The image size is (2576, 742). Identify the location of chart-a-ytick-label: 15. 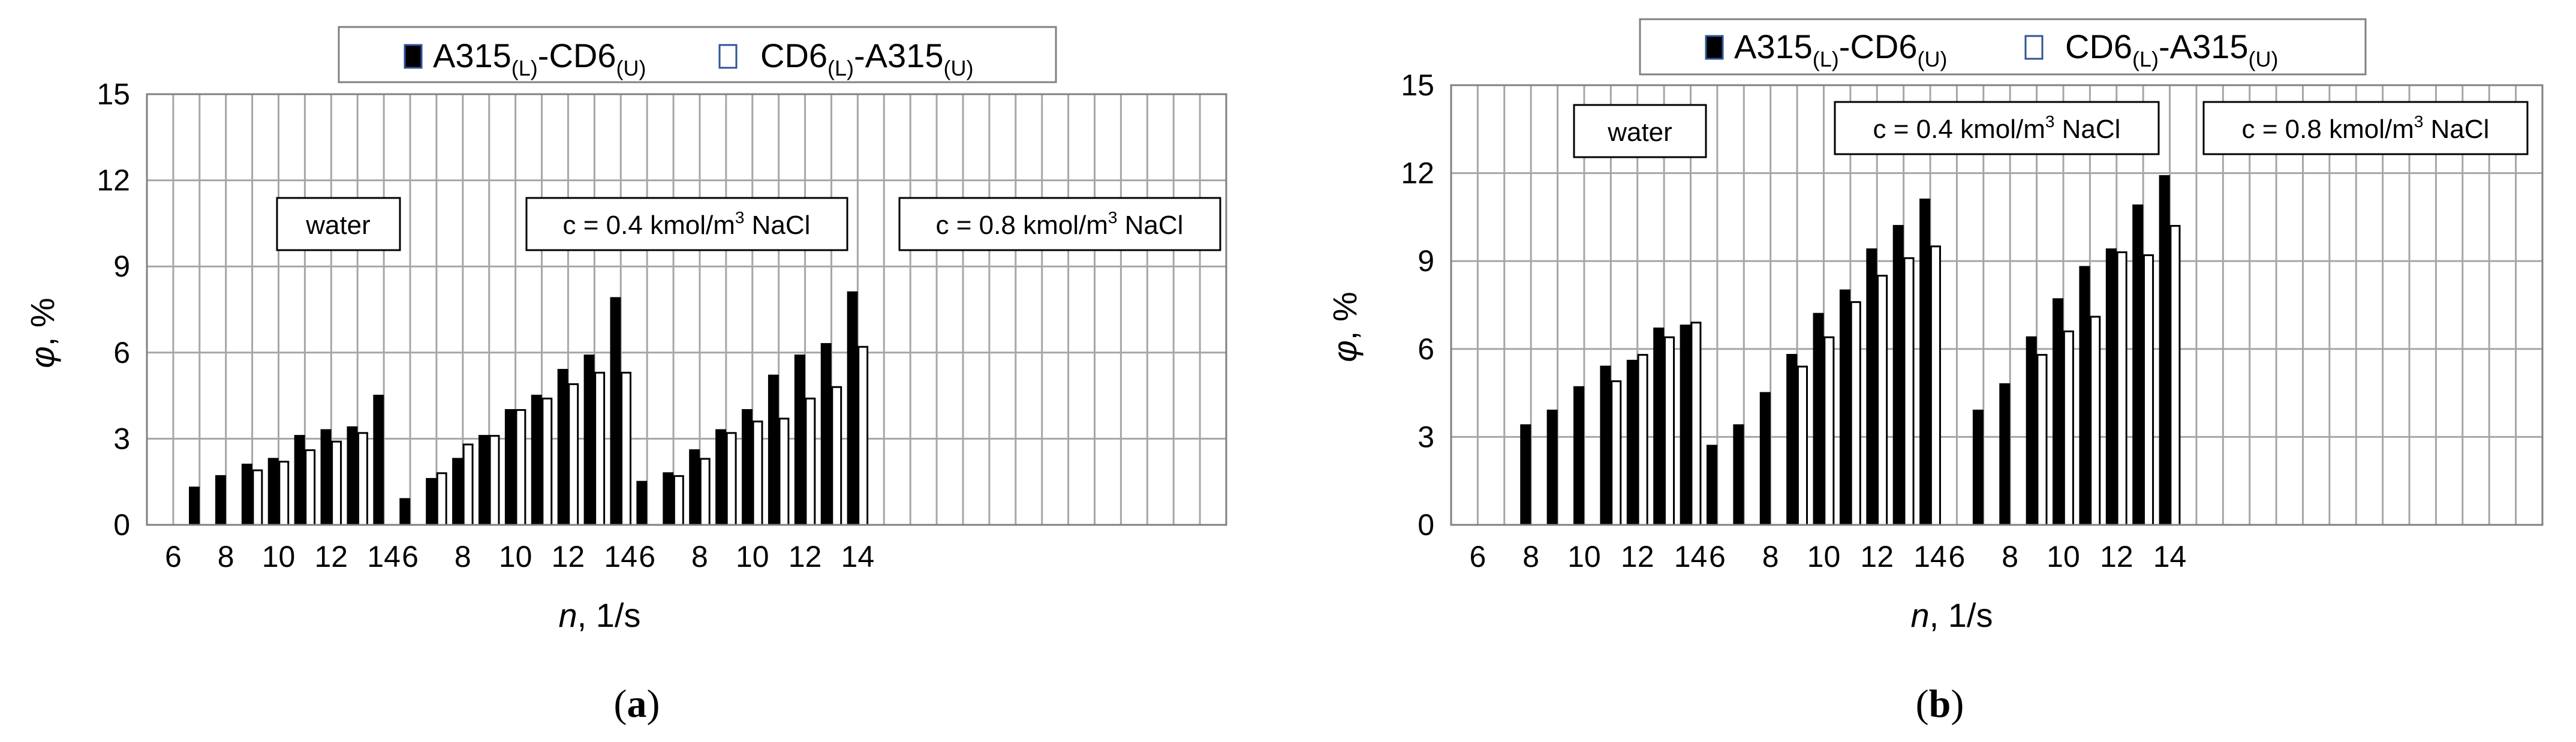
(114, 94).